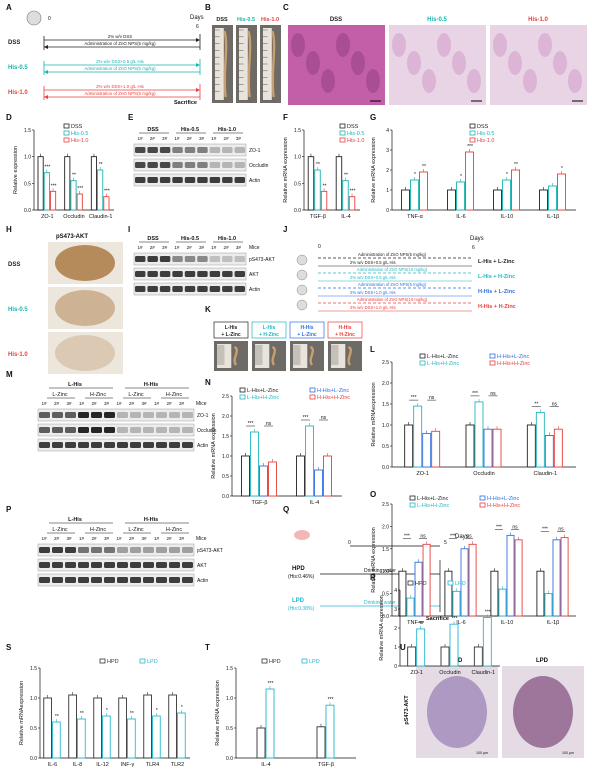  What do you see at coordinates (152, 765) in the screenshot?
I see `category-label-4: TLR4` at bounding box center [152, 765].